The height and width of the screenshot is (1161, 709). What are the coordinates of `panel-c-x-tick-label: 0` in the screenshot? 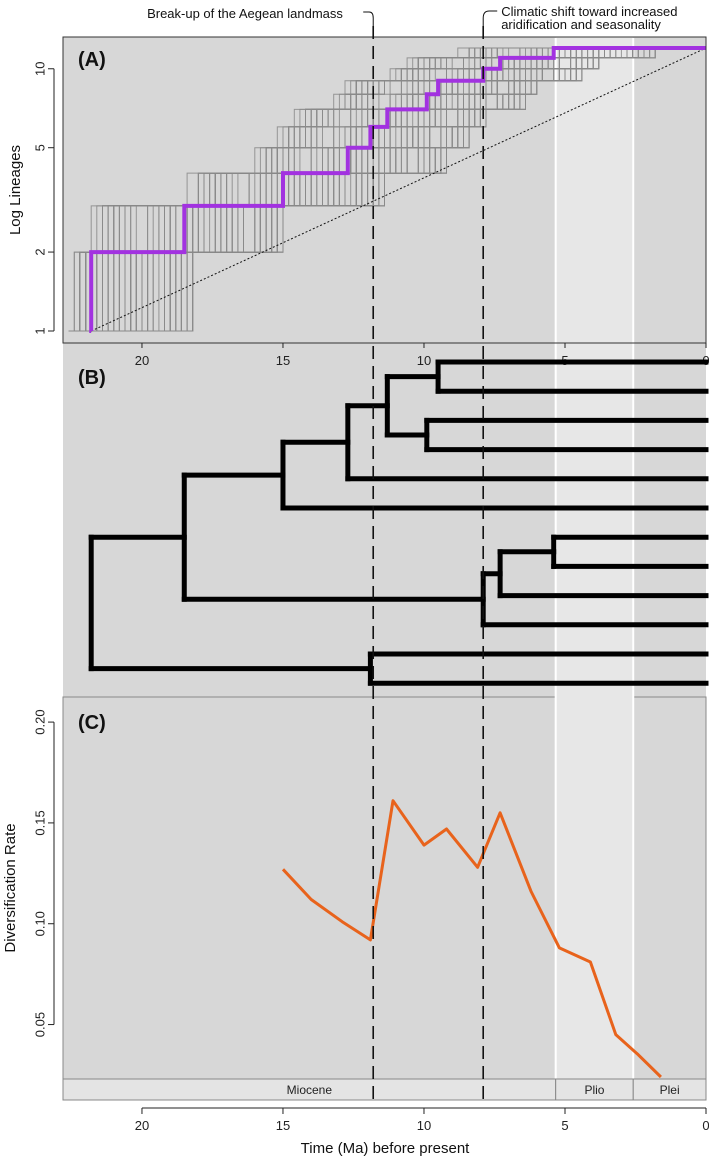 It's located at (705, 1125).